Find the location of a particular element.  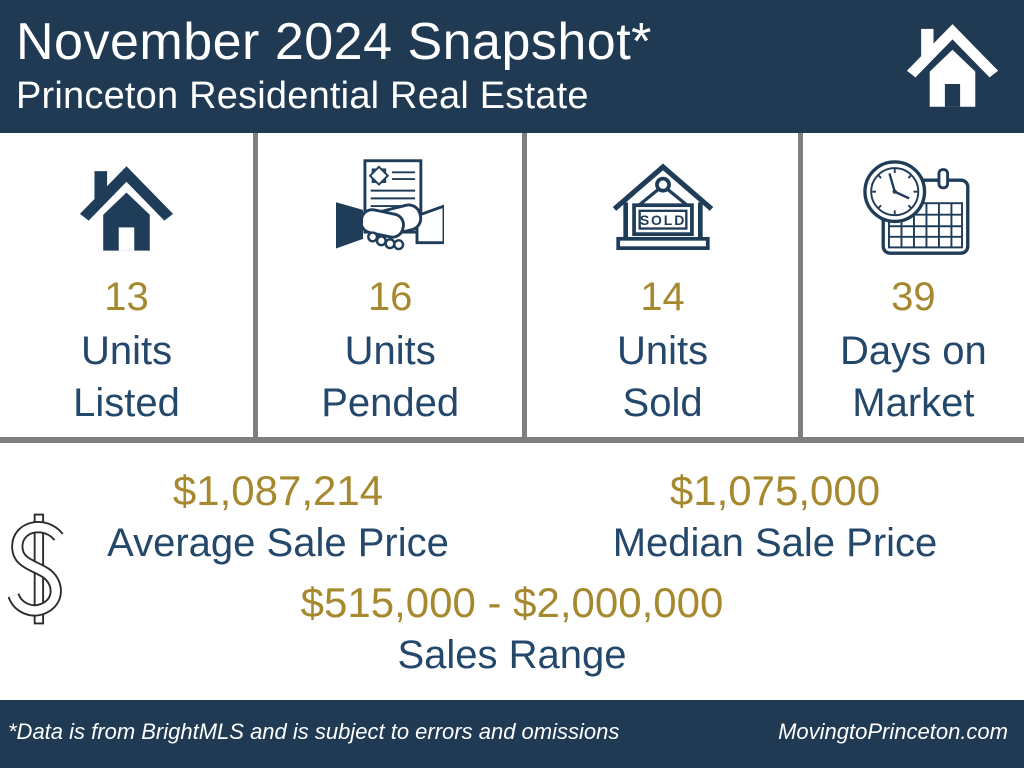

home-icon is located at coordinates (952, 65).